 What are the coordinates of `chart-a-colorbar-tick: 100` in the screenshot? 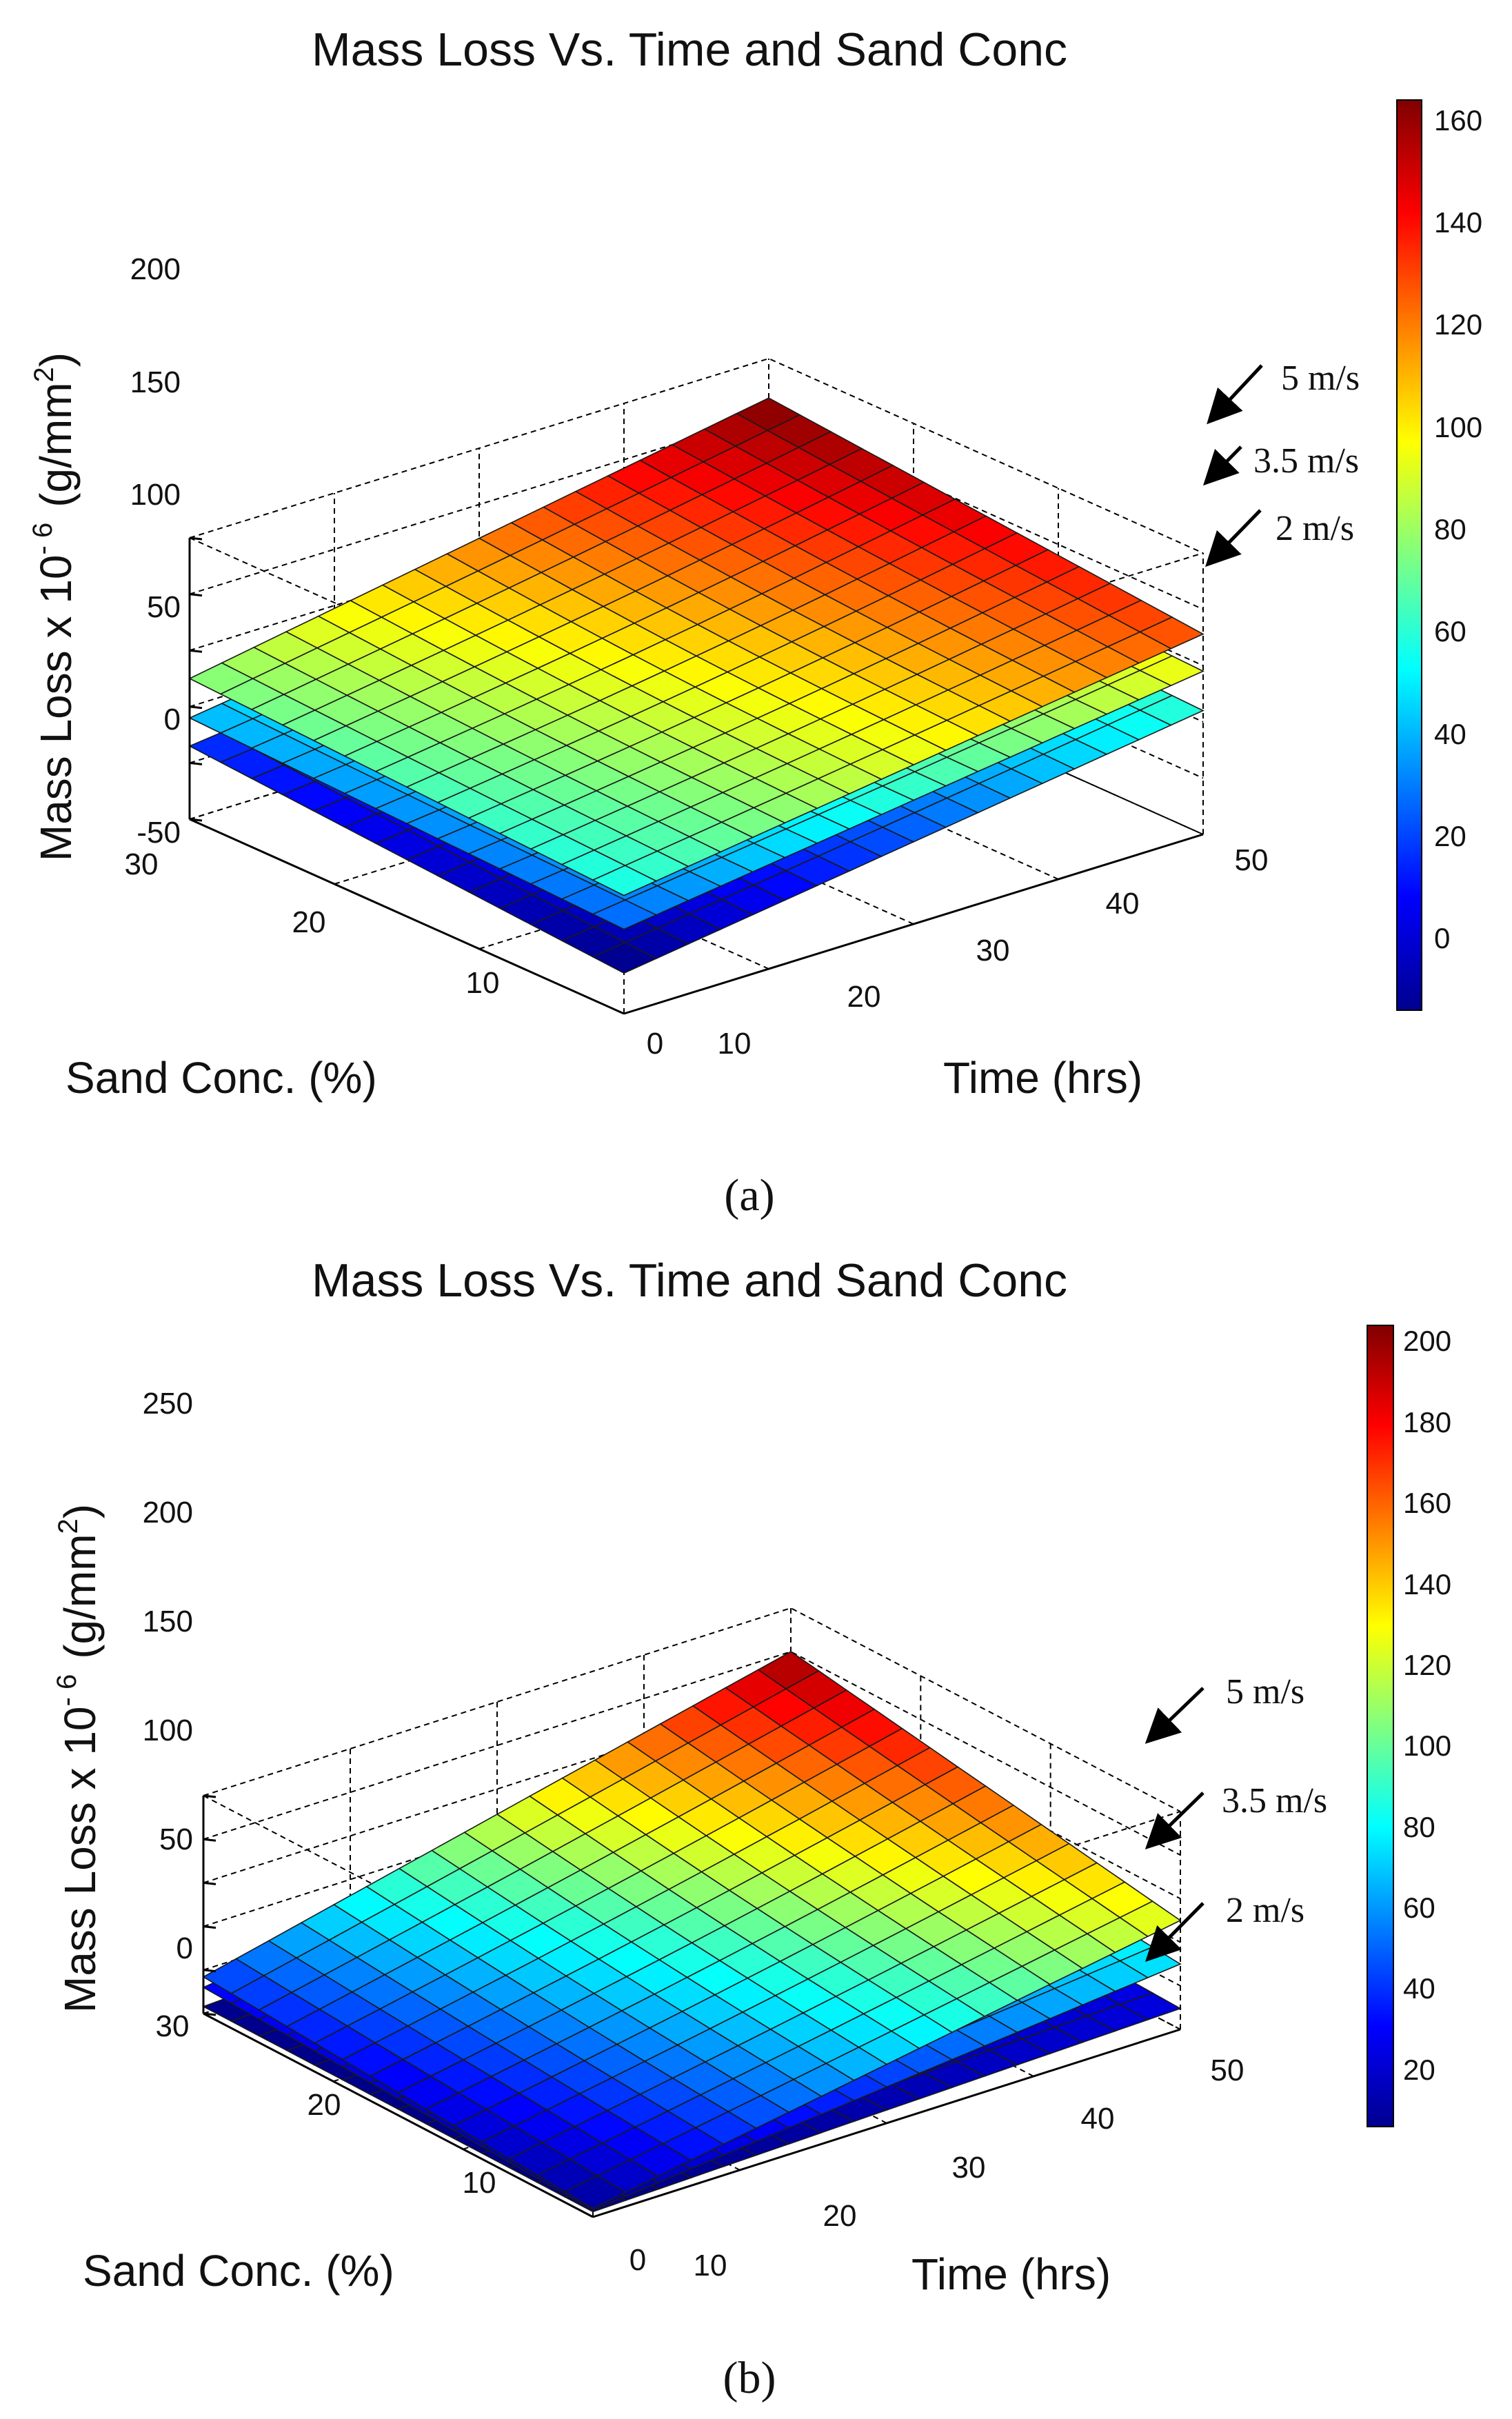 It's located at (1458, 427).